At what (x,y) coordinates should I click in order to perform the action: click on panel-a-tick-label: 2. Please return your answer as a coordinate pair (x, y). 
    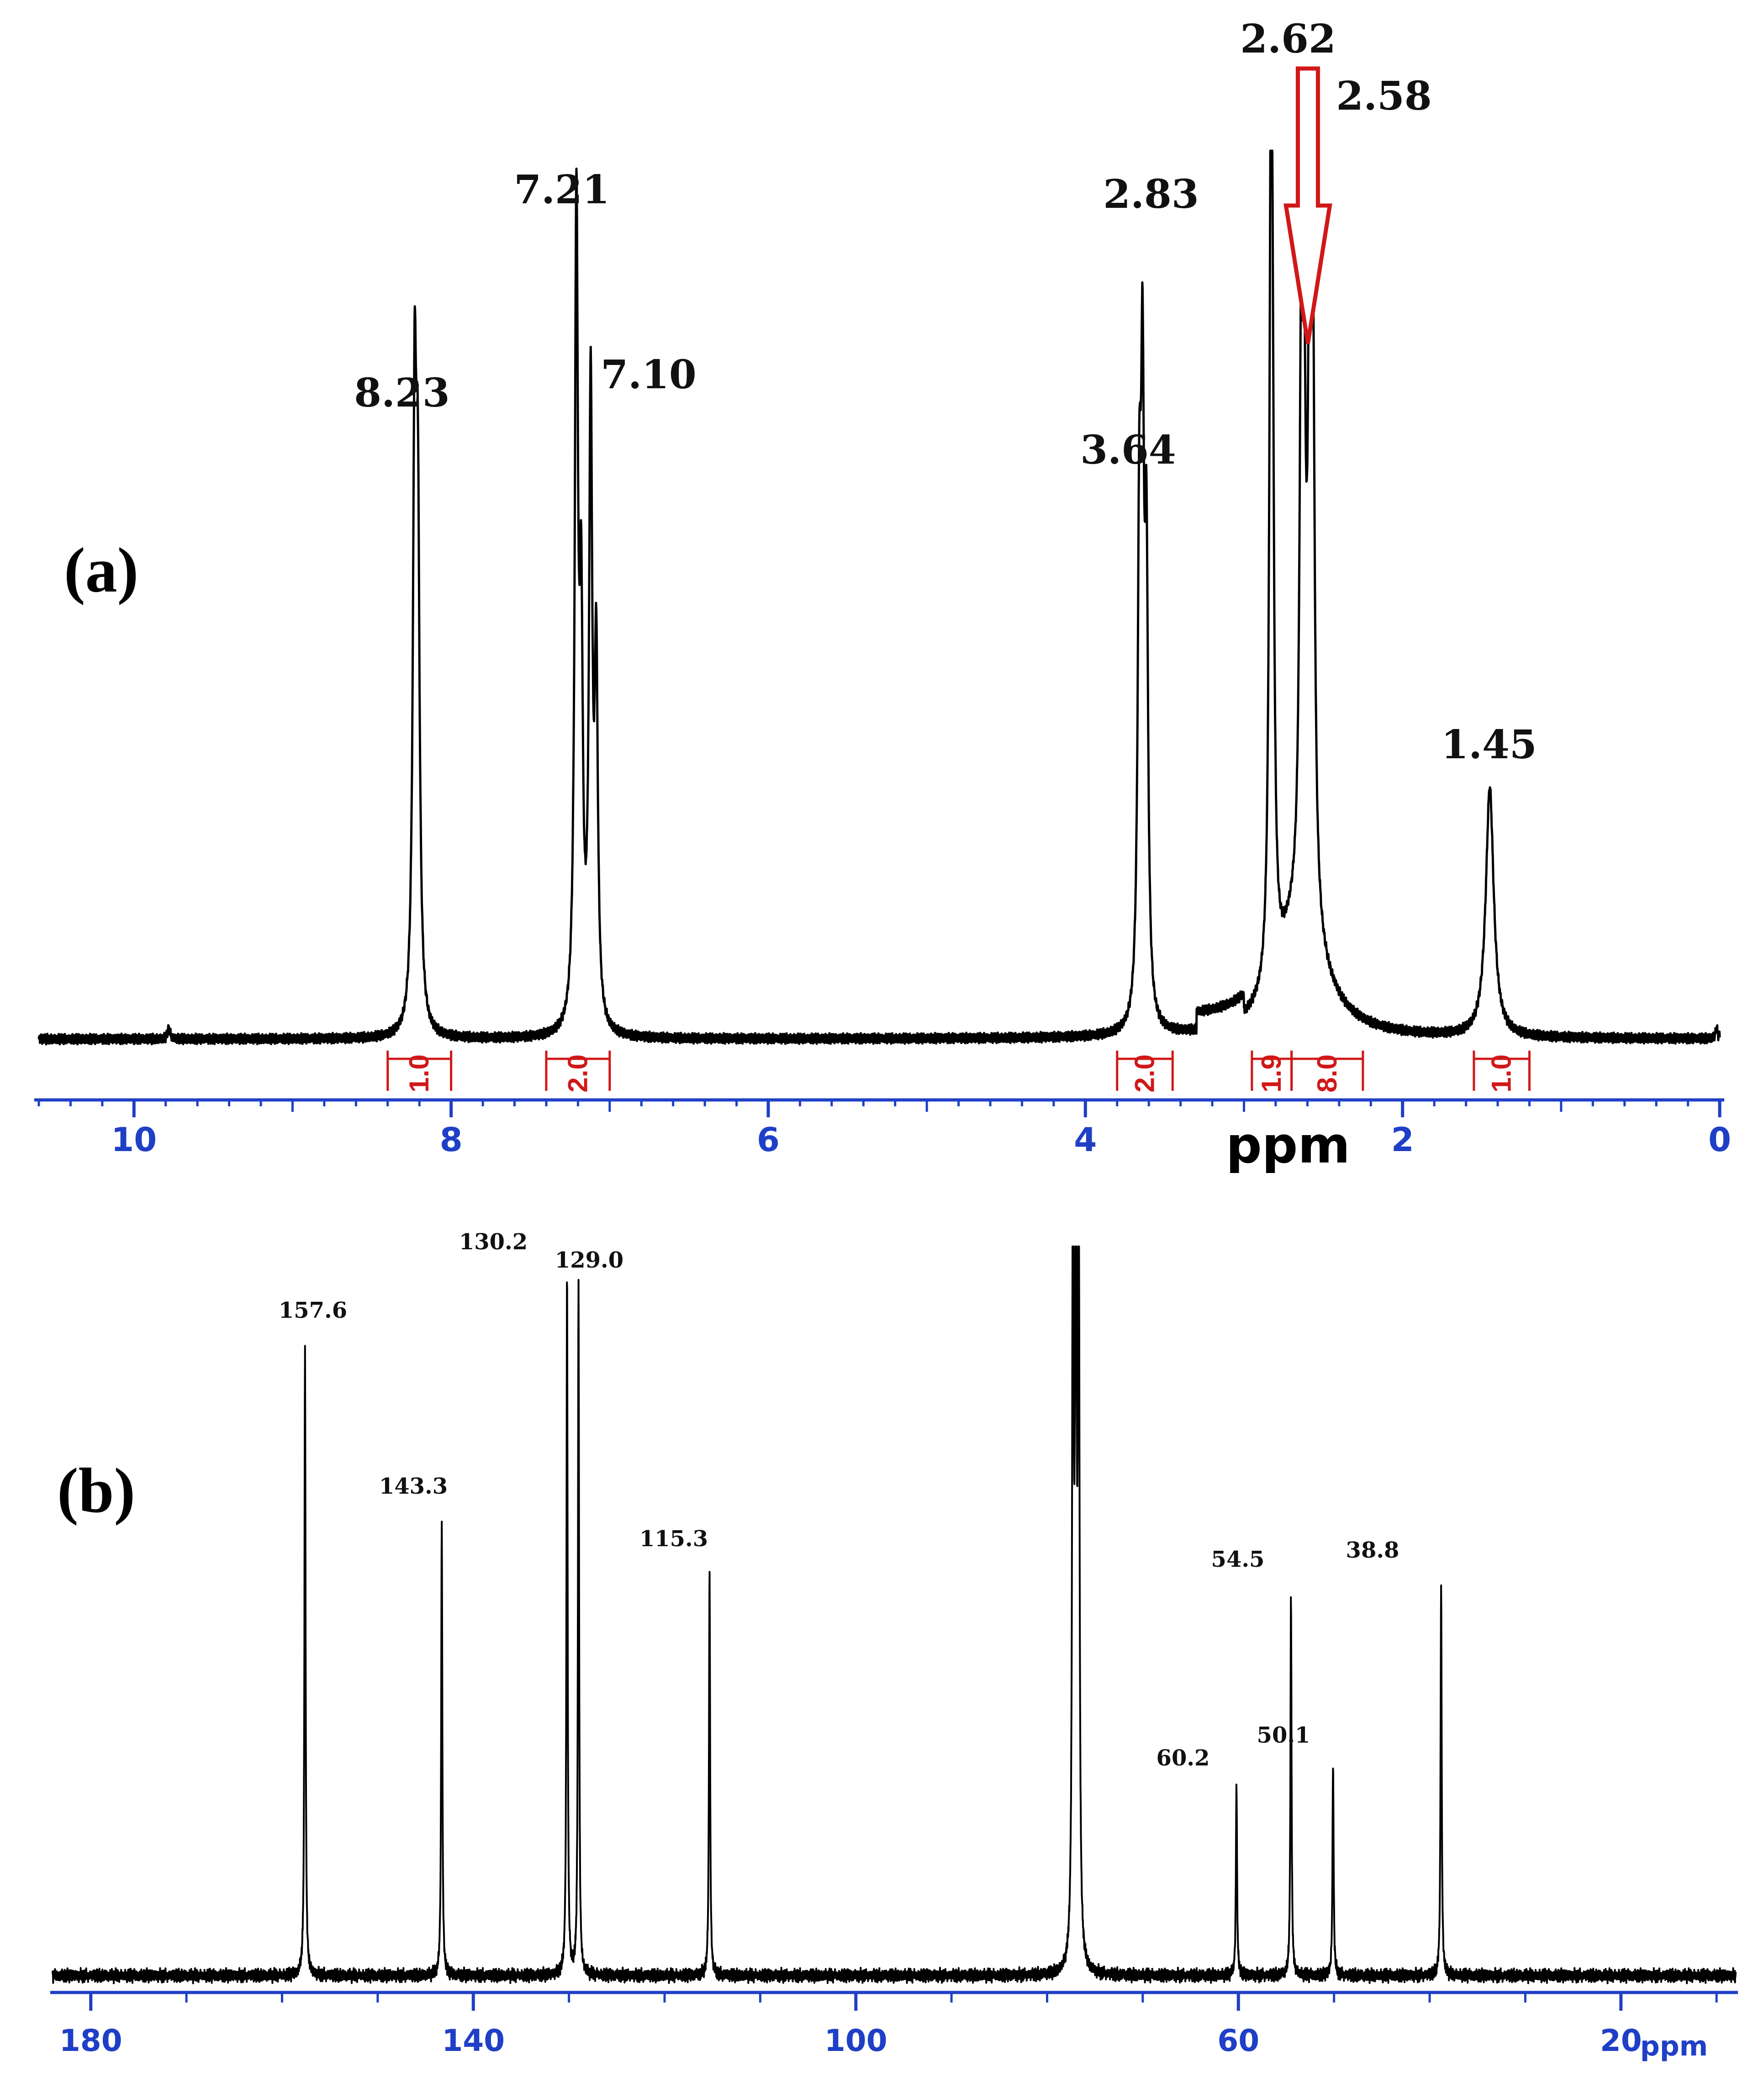
    Looking at the image, I should click on (1402, 1139).